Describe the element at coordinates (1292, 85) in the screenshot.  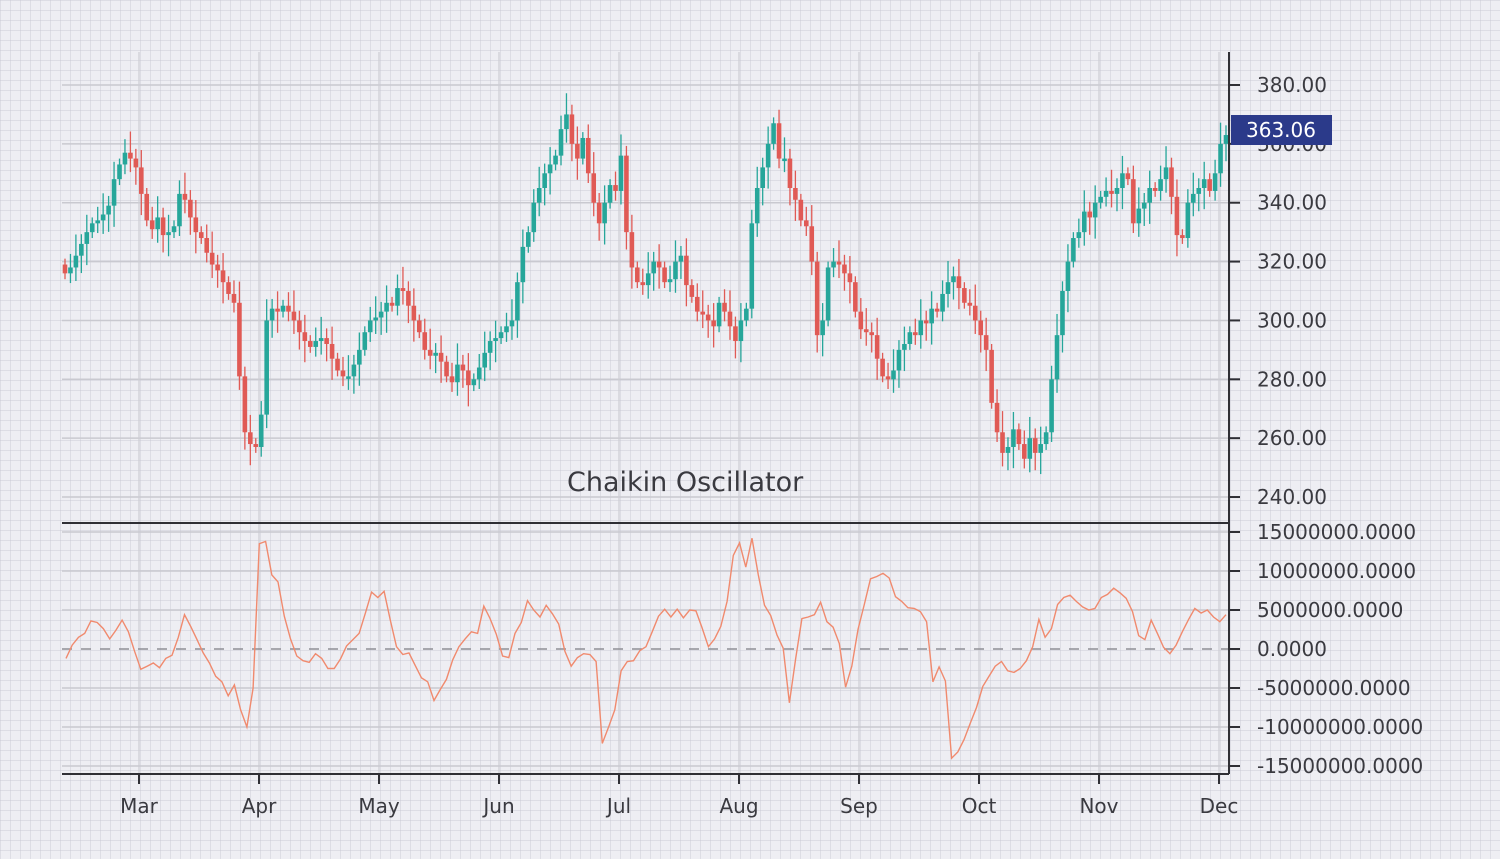
I see `price-tick-label: 380.00` at that location.